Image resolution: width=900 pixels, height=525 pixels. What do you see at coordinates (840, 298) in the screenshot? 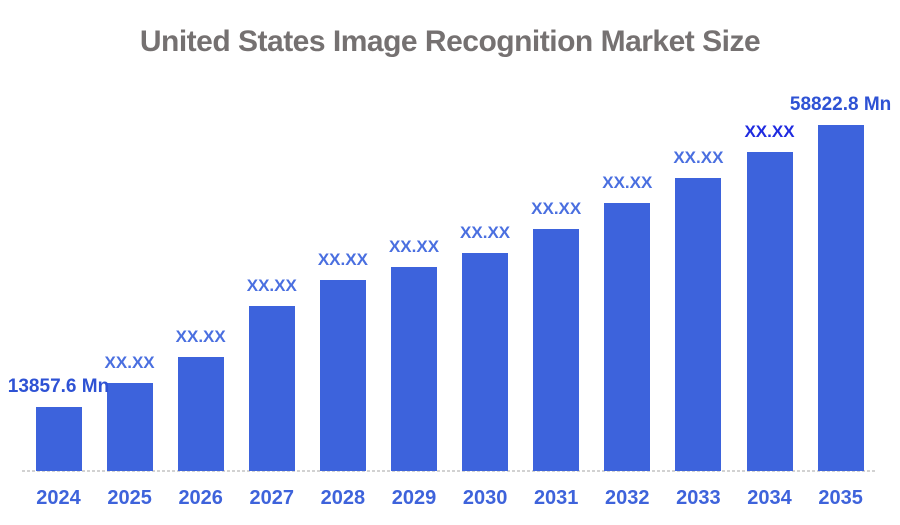
I see `bar-2035` at bounding box center [840, 298].